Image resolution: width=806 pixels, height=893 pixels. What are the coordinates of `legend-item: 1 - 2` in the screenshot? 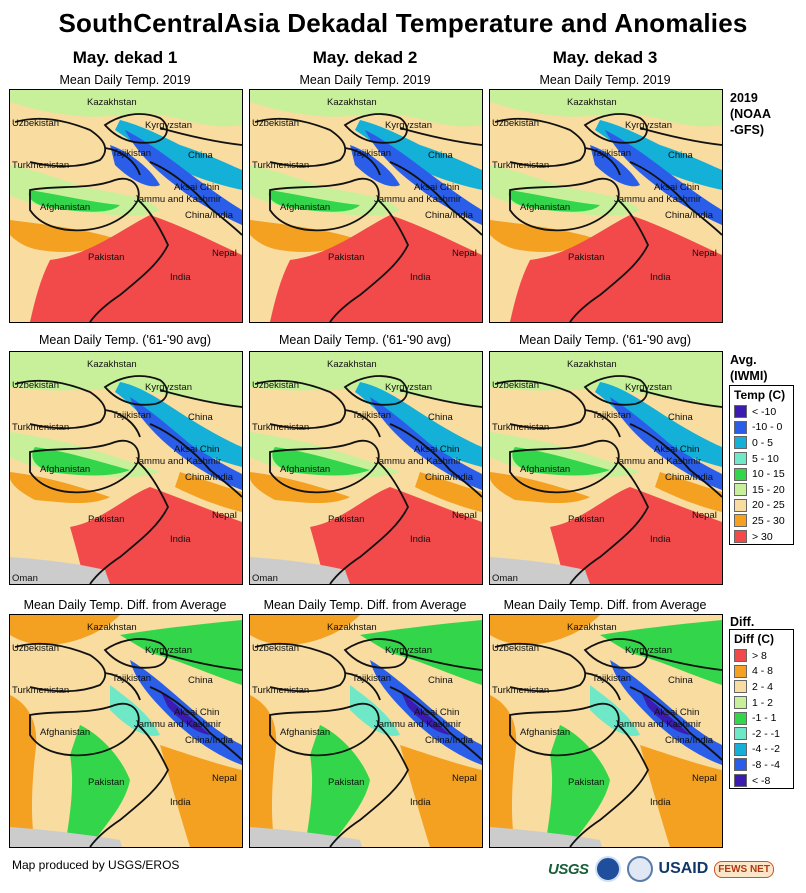 It's located at (761, 703).